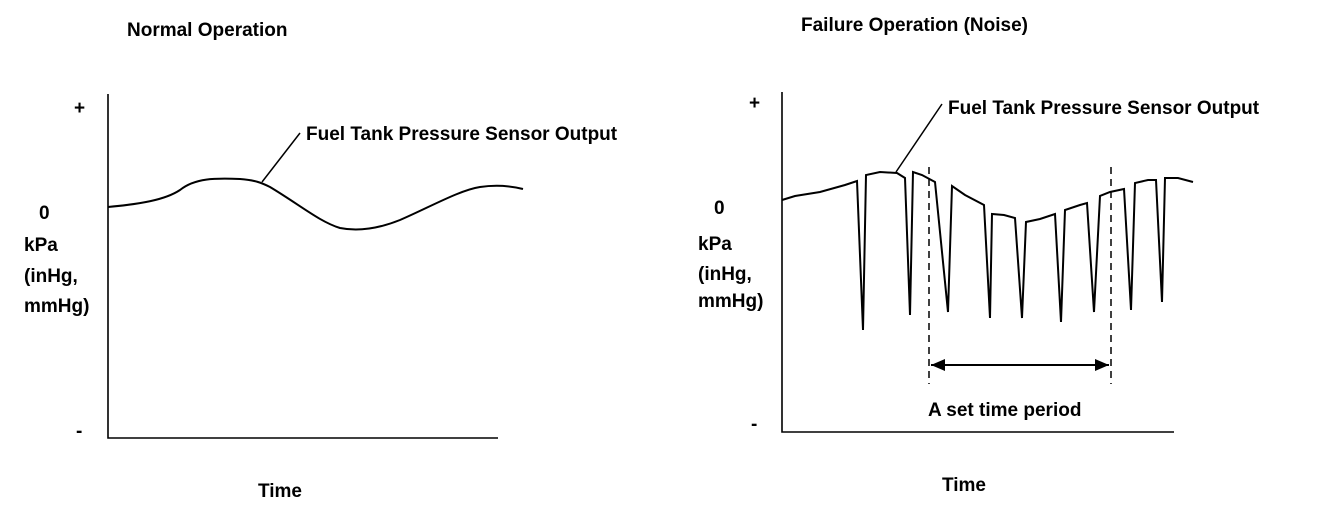 Image resolution: width=1328 pixels, height=508 pixels. What do you see at coordinates (79, 431) in the screenshot?
I see `normal-y-minus: -` at bounding box center [79, 431].